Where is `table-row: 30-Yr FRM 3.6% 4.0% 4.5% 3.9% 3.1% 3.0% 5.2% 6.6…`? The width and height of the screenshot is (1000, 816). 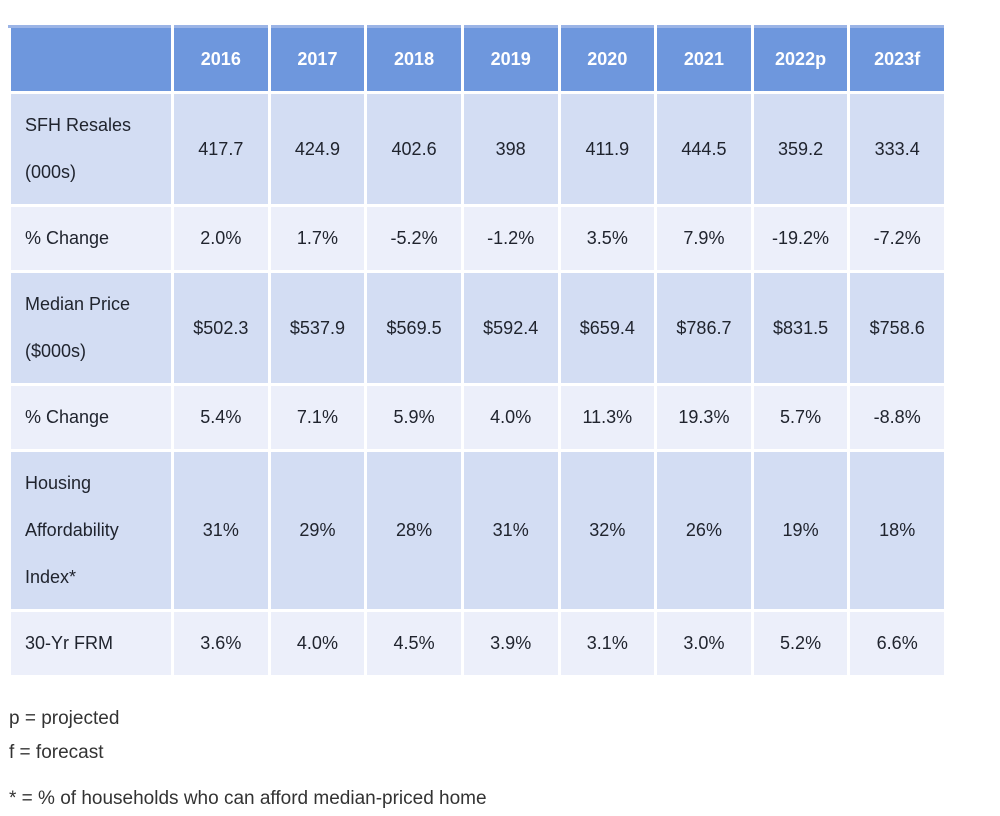
table-row: 30-Yr FRM 3.6% 4.0% 4.5% 3.9% 3.1% 3.0% 5.2% 6.6… is located at coordinates (477, 643).